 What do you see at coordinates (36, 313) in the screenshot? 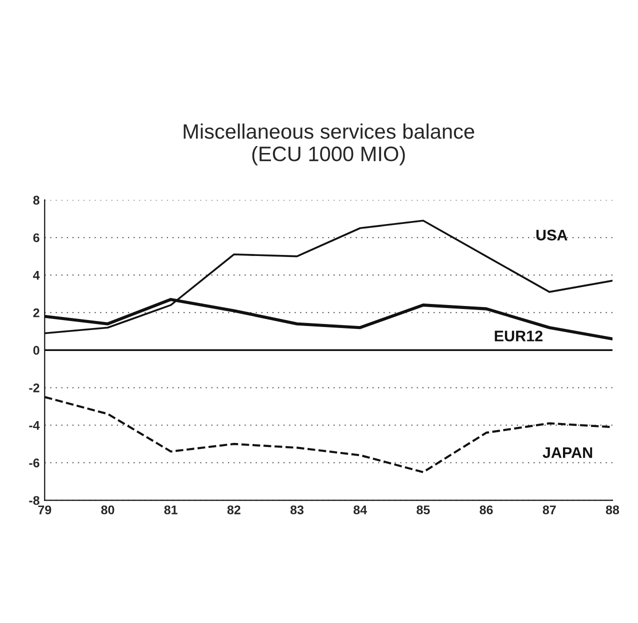
I see `y-tick-label: 2` at bounding box center [36, 313].